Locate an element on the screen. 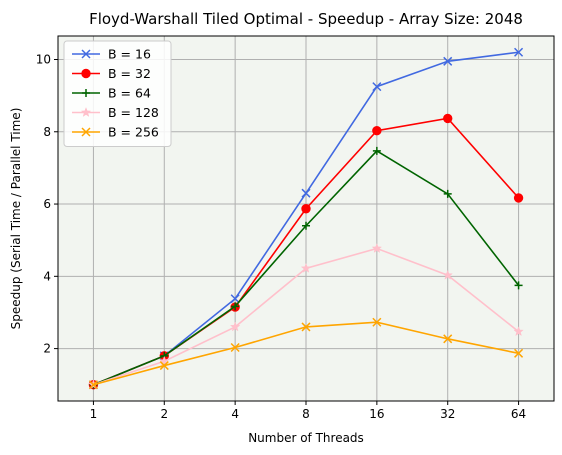 The image size is (562, 455). legend-item: B = 64 is located at coordinates (111, 93).